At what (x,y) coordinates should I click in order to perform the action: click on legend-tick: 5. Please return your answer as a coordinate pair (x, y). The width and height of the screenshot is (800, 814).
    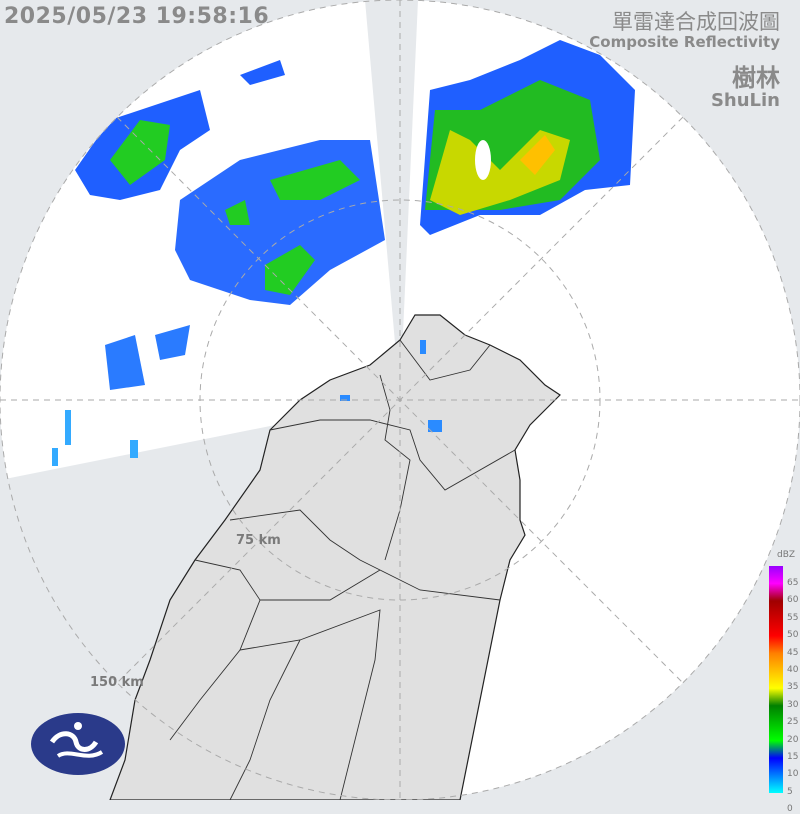
    Looking at the image, I should click on (790, 791).